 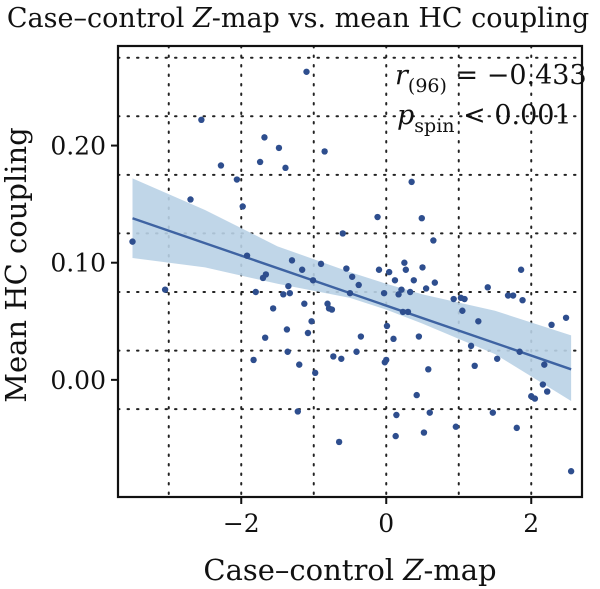 What do you see at coordinates (84, 263) in the screenshot?
I see `y-axis-ticks: 0.00 0.10 0.20` at bounding box center [84, 263].